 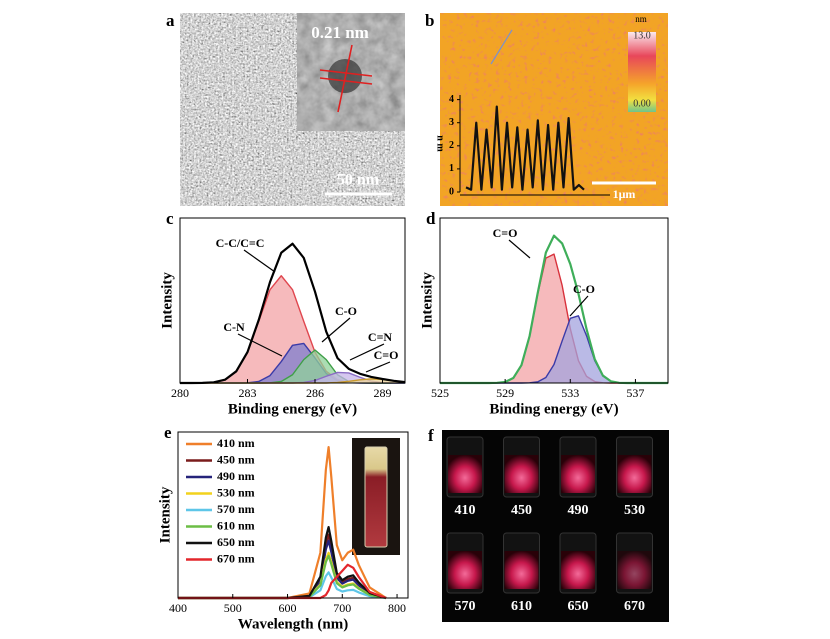 What do you see at coordinates (397, 608) in the screenshot?
I see `x-tick-label: 800` at bounding box center [397, 608].